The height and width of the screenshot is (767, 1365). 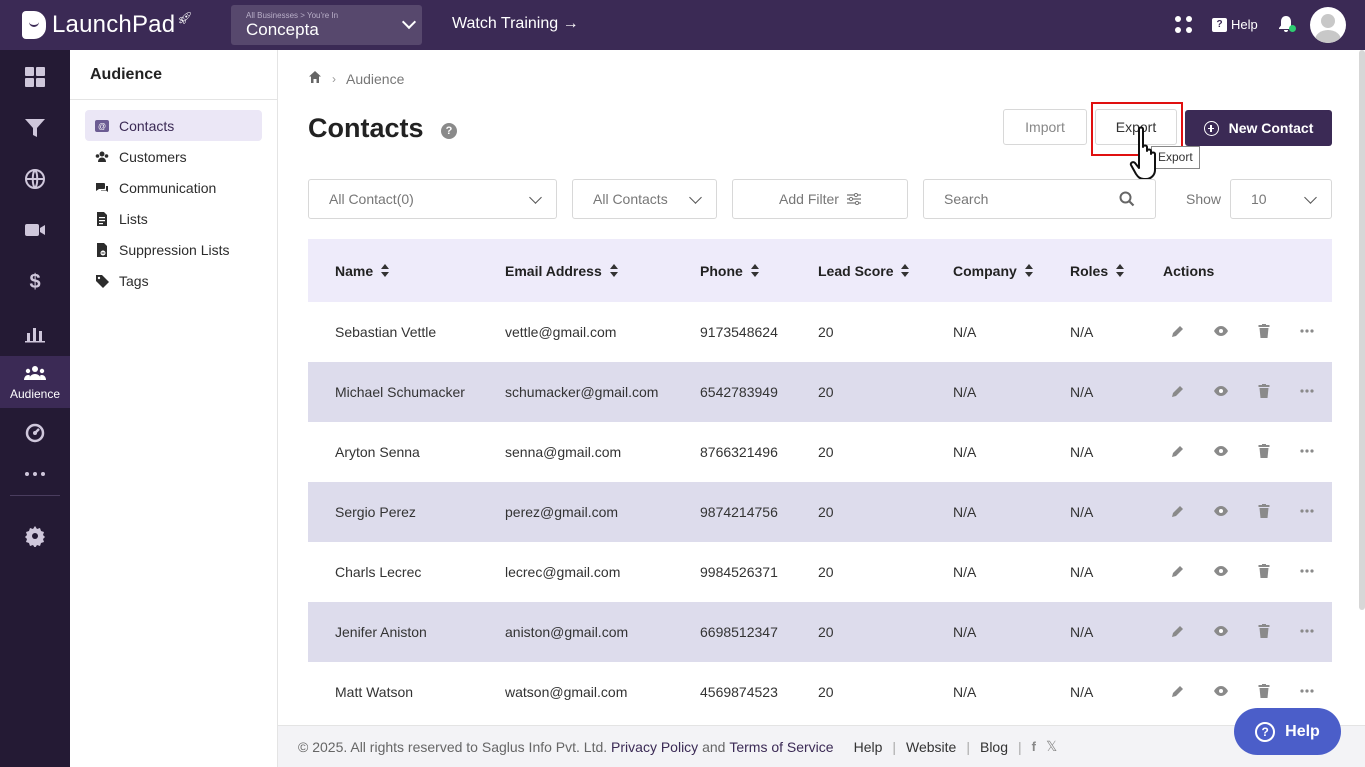 I want to click on cell-name: Sebastian Vettle, so click(x=386, y=332).